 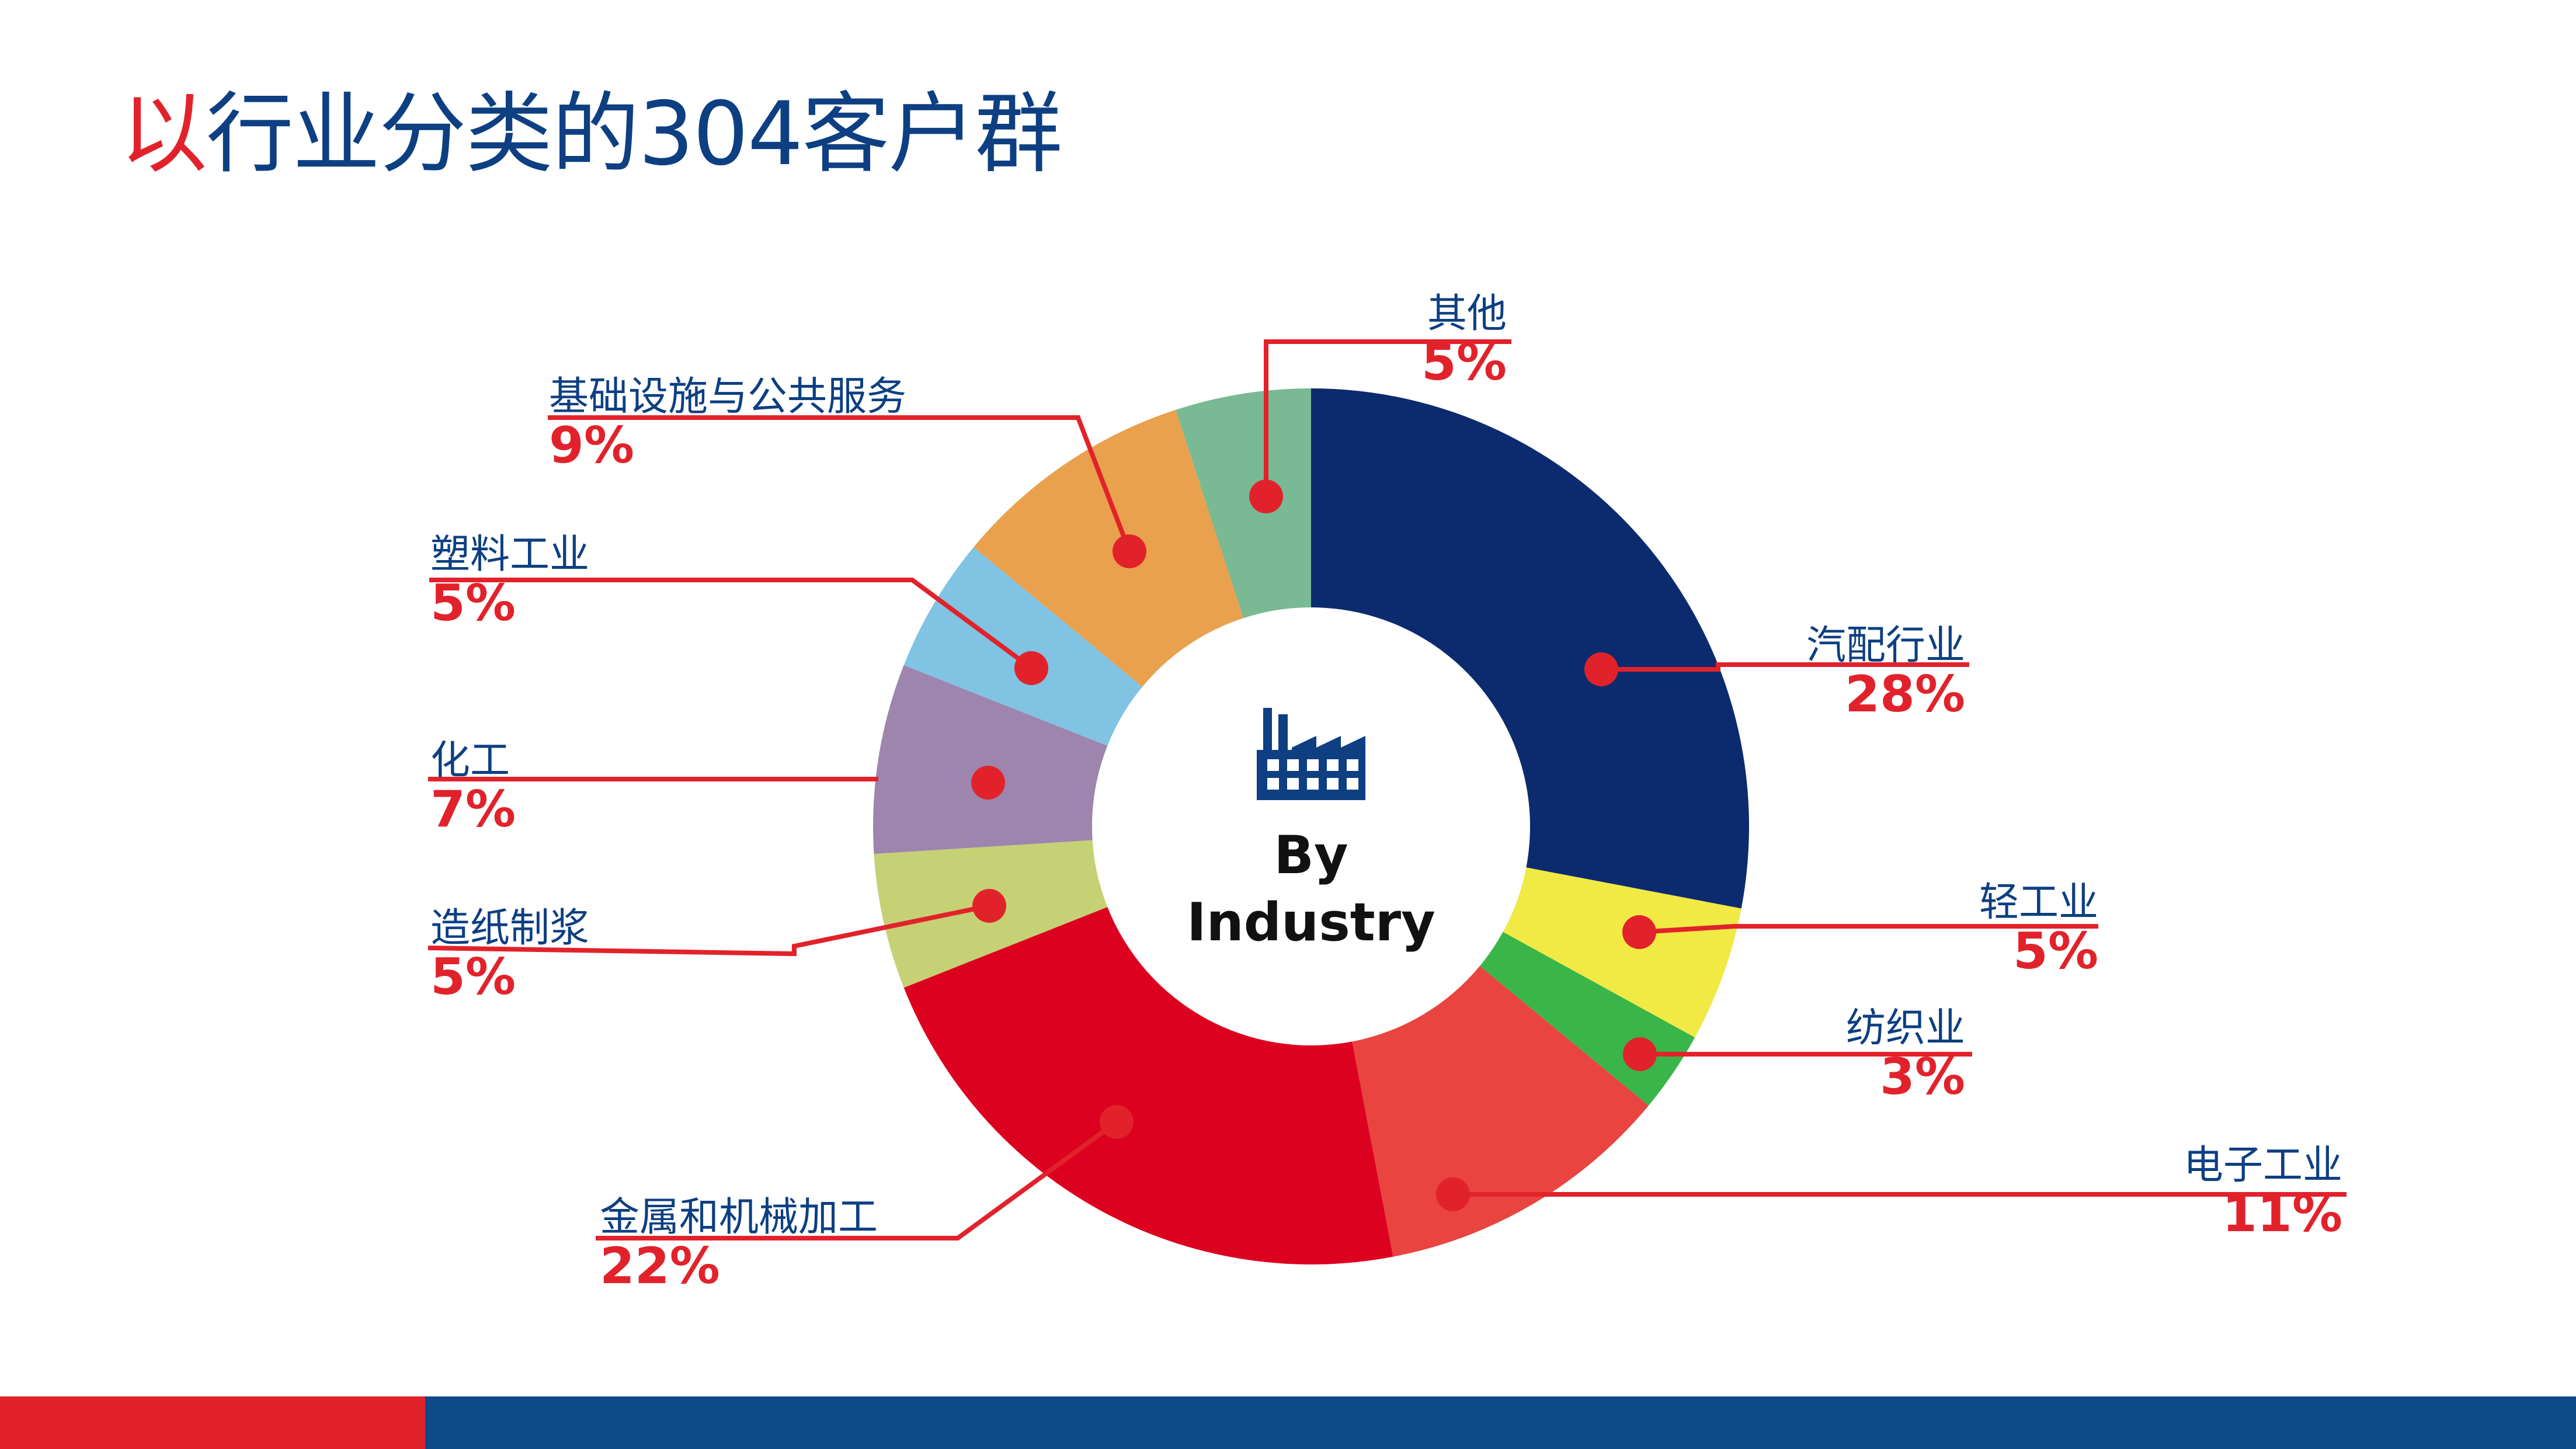 What do you see at coordinates (163, 134) in the screenshot?
I see `page-title-accent: 以` at bounding box center [163, 134].